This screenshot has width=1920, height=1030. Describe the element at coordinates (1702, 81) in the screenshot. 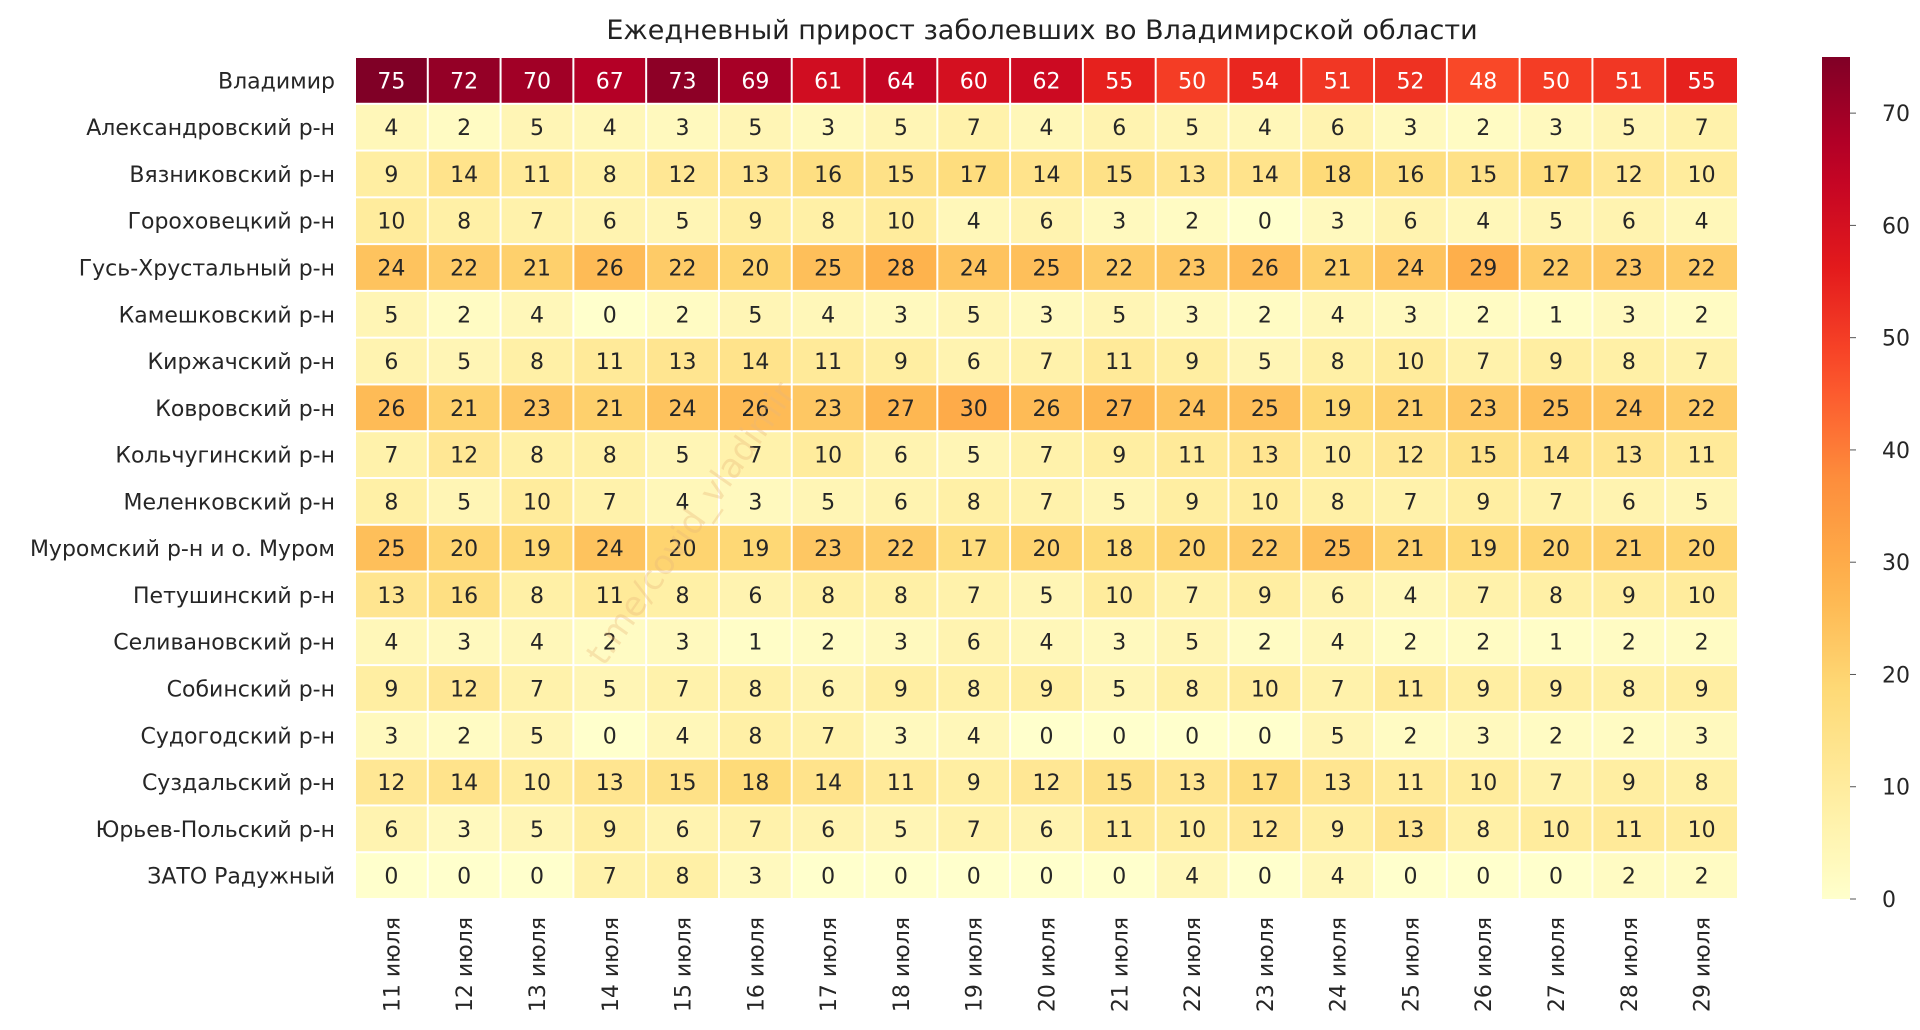

I see `cell-value: 55` at that location.